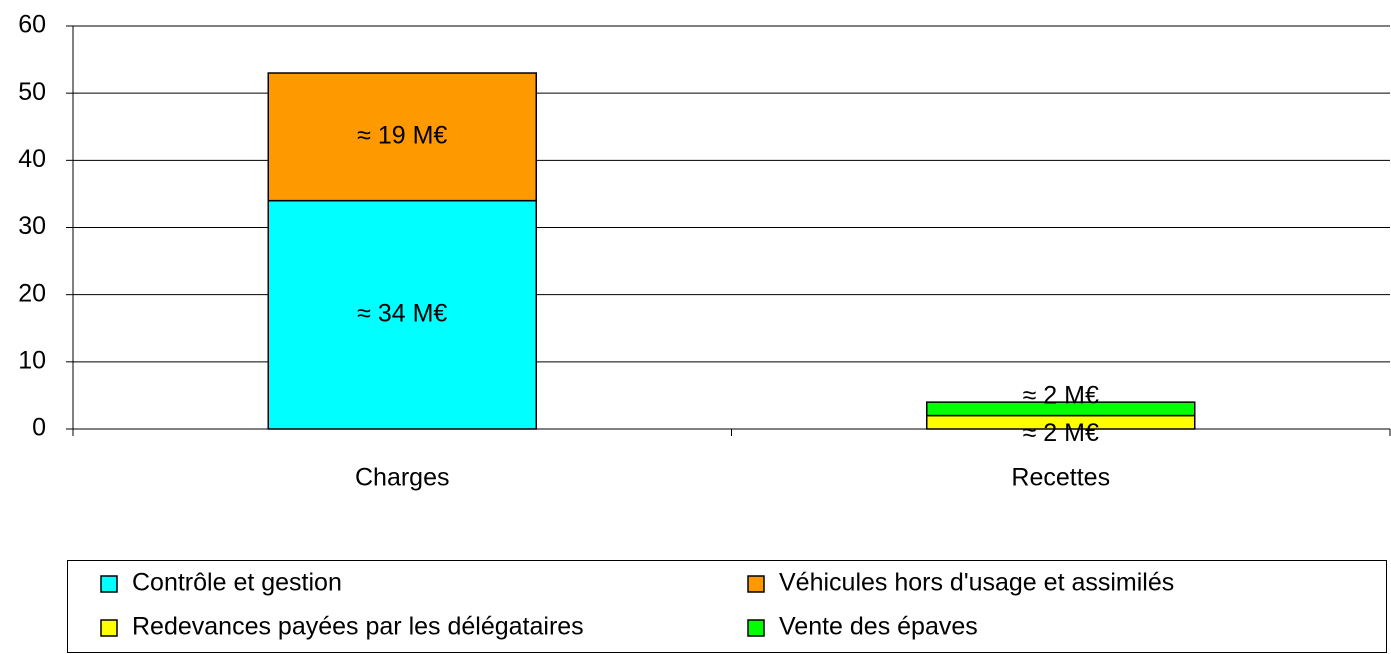  Describe the element at coordinates (1060, 478) in the screenshot. I see `x-tick-label: Recettes` at that location.